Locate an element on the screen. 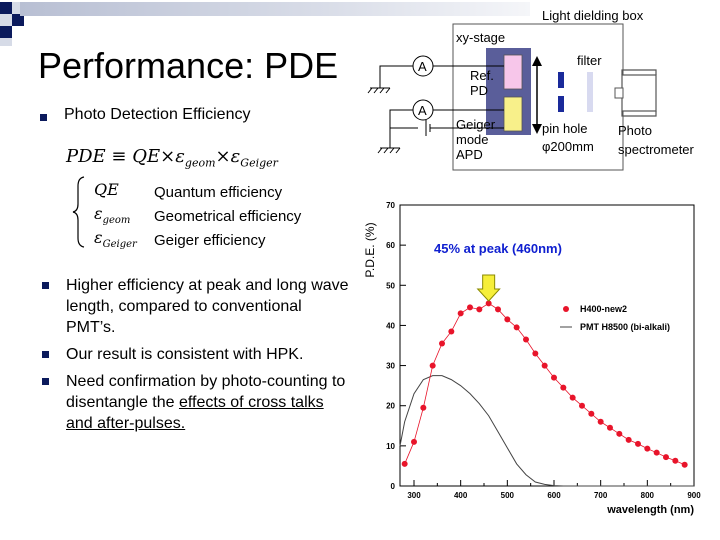  stage-arrow-head-down is located at coordinates (537, 129).